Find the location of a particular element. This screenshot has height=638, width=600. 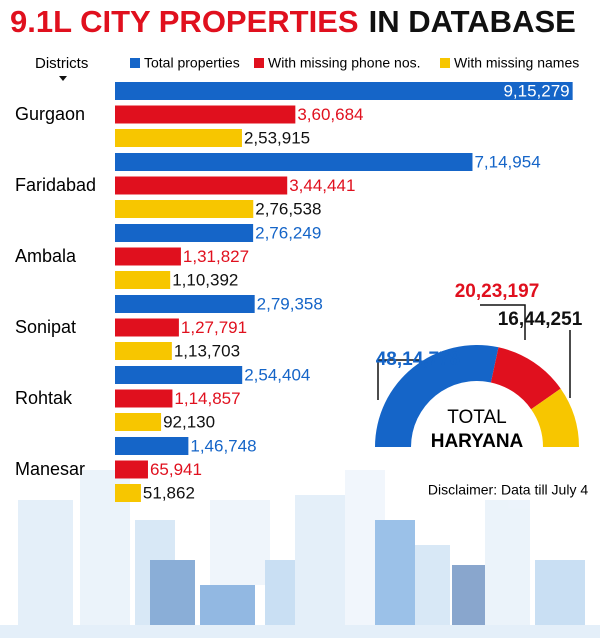

category-label: Ambala is located at coordinates (46, 256).